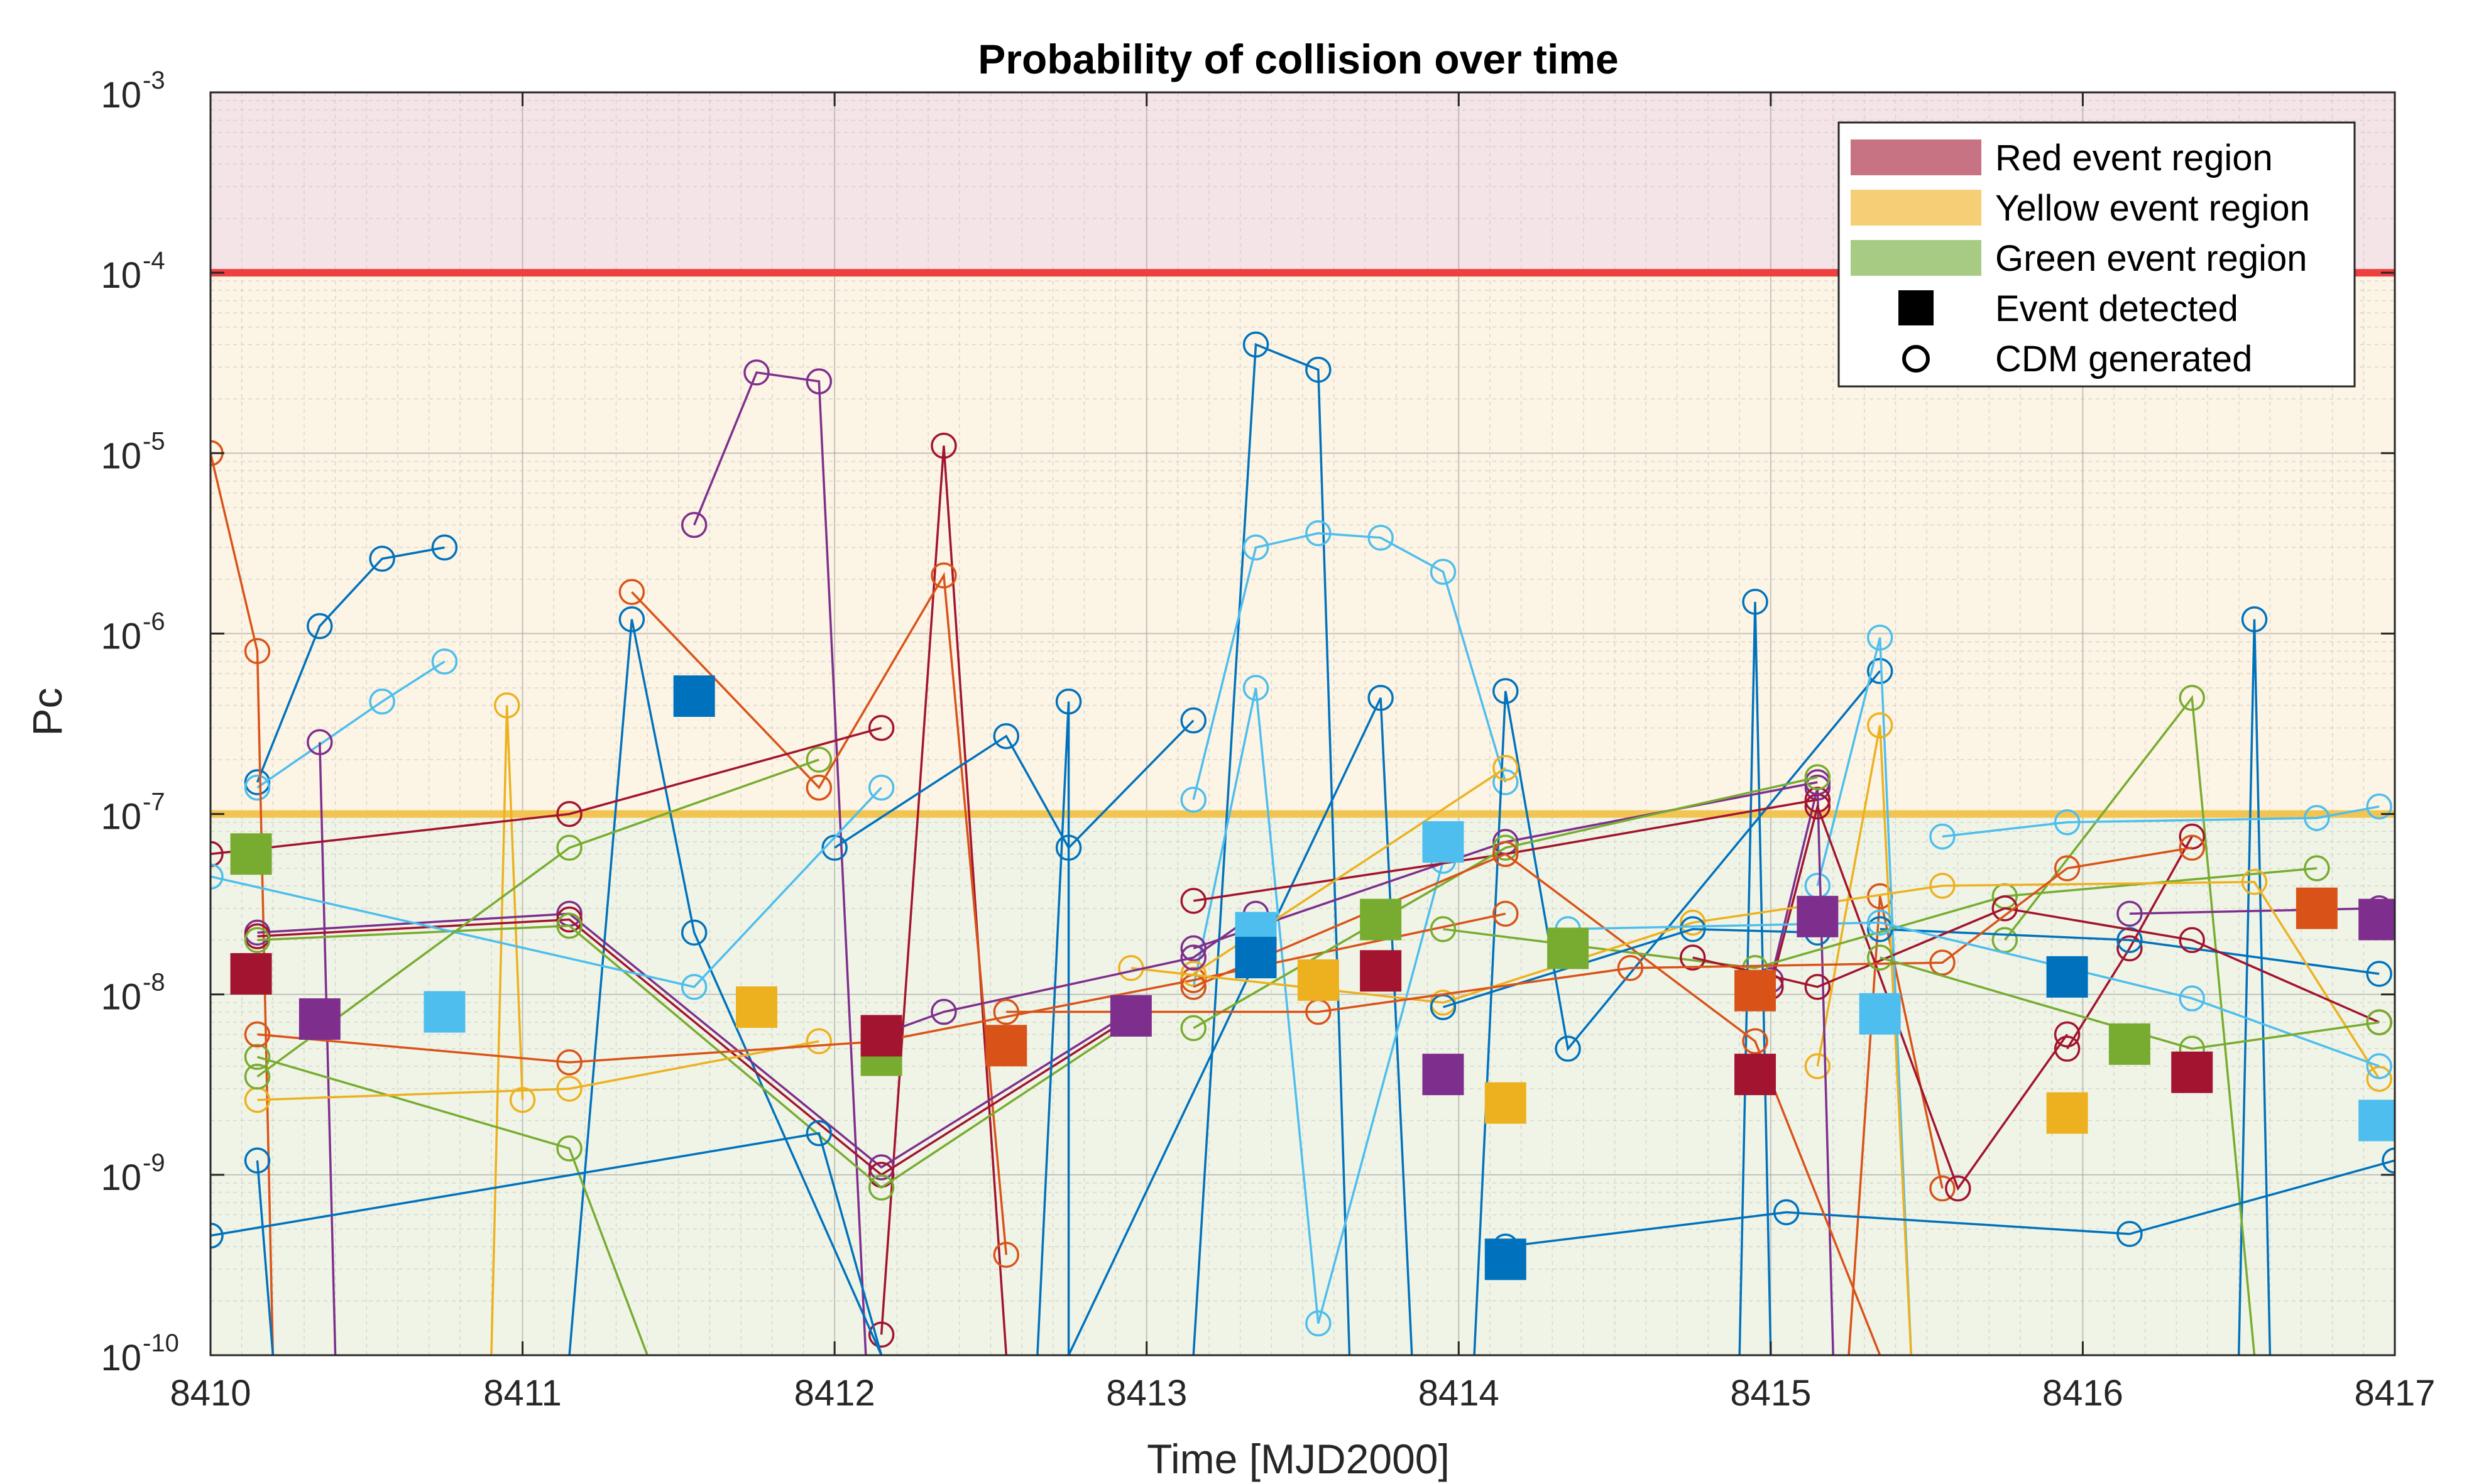 This screenshot has height=1484, width=2474. I want to click on y-tick-exponent: -8, so click(154, 982).